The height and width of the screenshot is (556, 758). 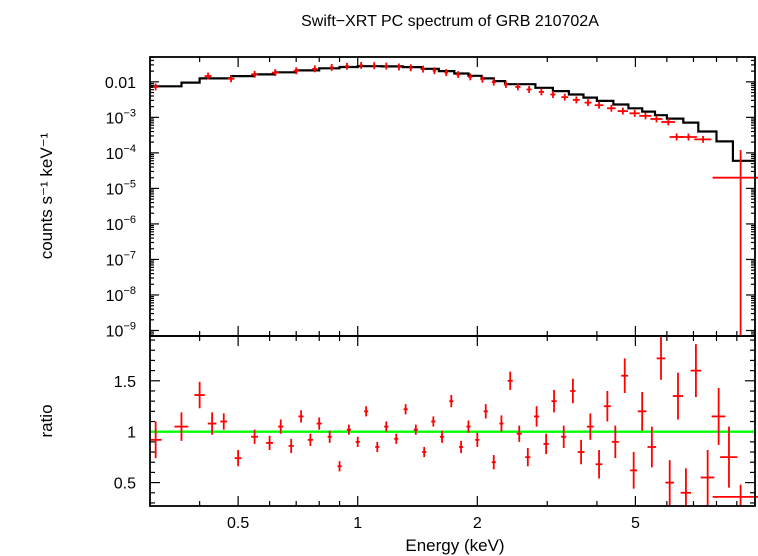 What do you see at coordinates (635, 523) in the screenshot?
I see `x-tick-label: 5` at bounding box center [635, 523].